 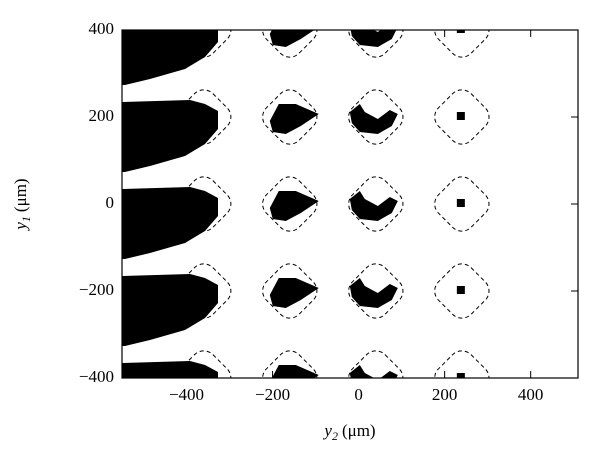 I want to click on x-tick-label: −200, so click(x=272, y=394).